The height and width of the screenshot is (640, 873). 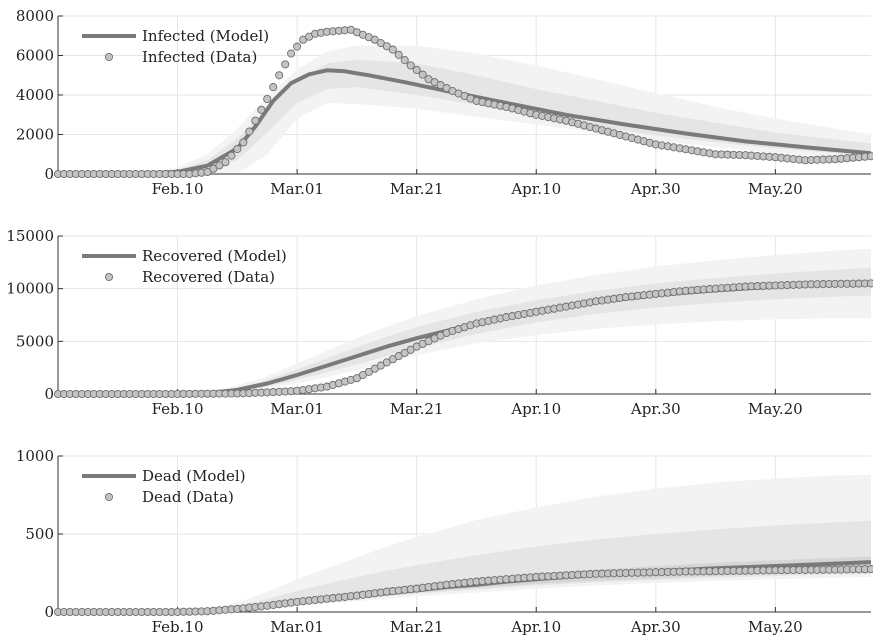 I want to click on y-tick-label: 500, so click(x=39, y=534).